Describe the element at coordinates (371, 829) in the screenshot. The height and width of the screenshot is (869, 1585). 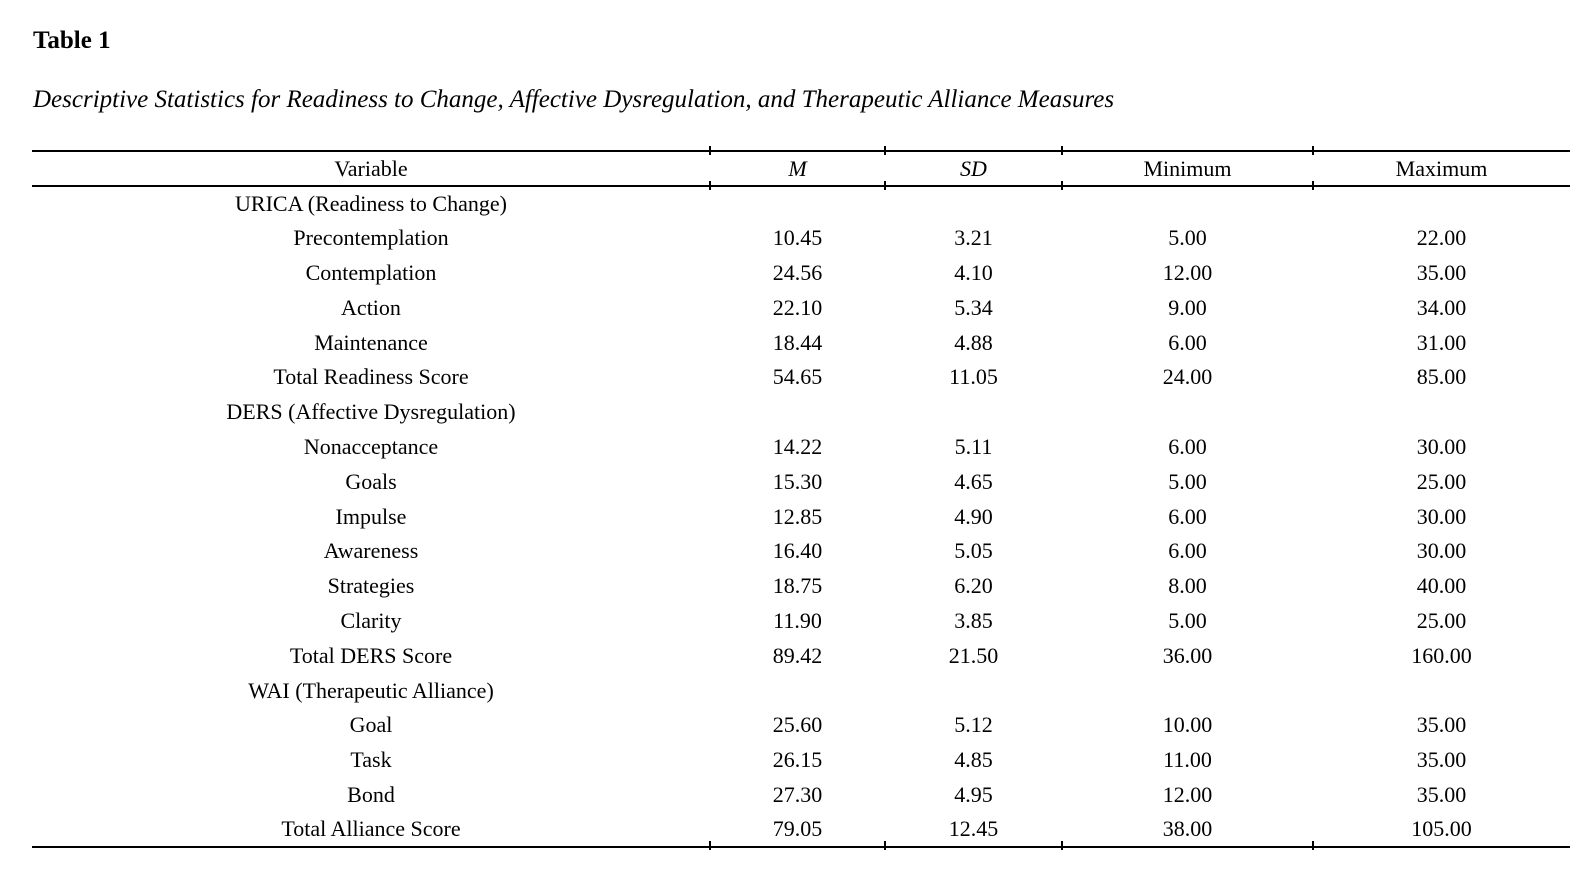
I see `row-label: Total Alliance Score` at that location.